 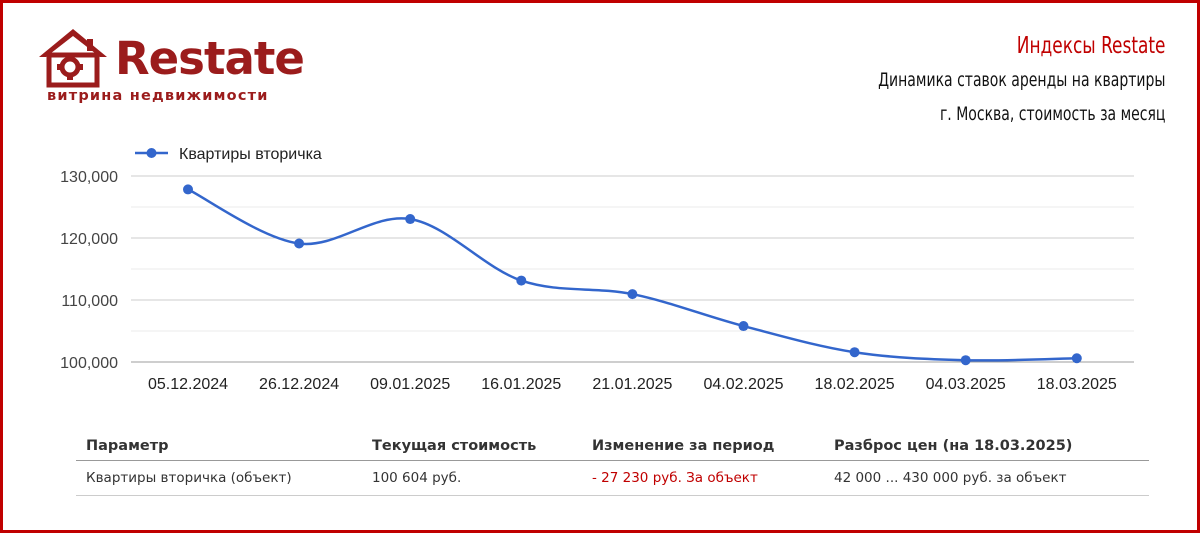 I want to click on chart-subtitle: г. Москва, стоимость за месяц, so click(x=1052, y=114).